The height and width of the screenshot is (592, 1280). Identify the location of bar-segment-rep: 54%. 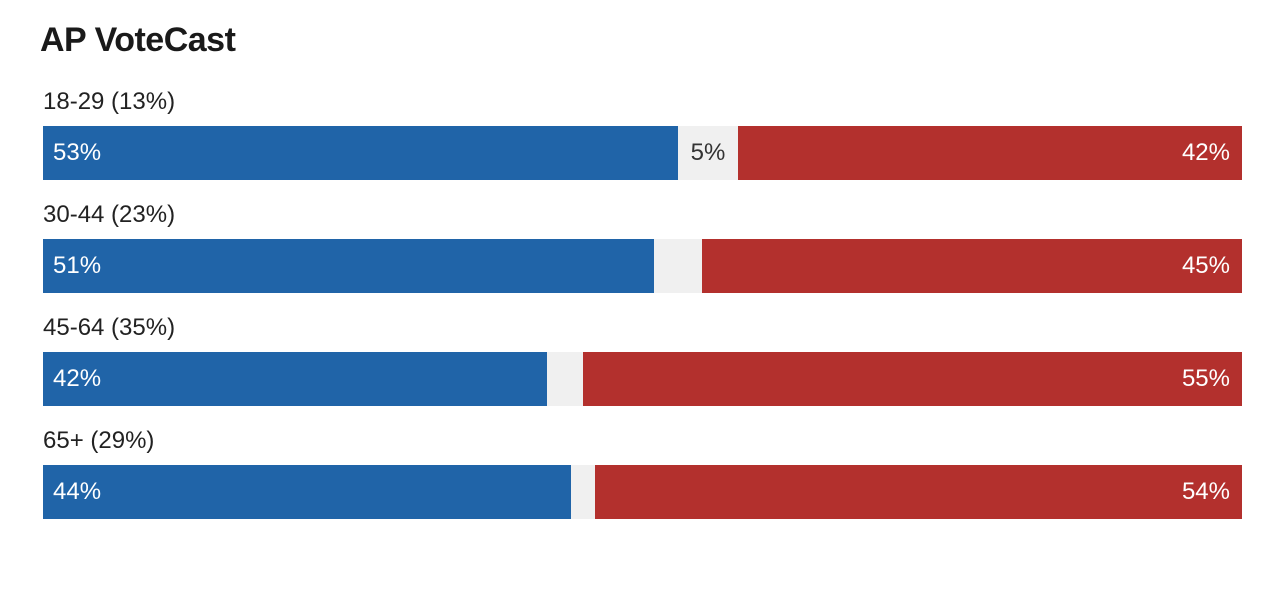
(918, 492).